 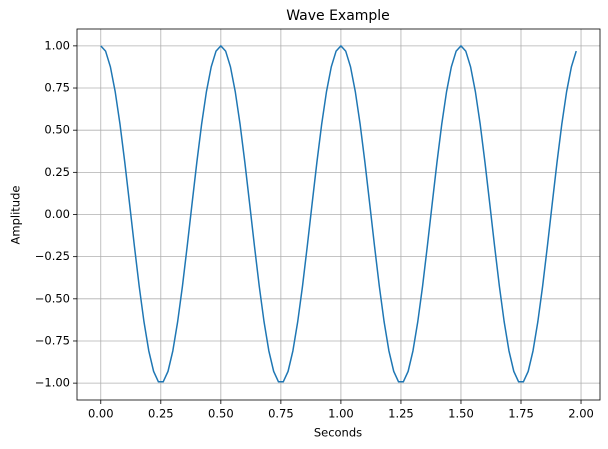 I want to click on y-tick-label: 0.50, so click(x=57, y=130).